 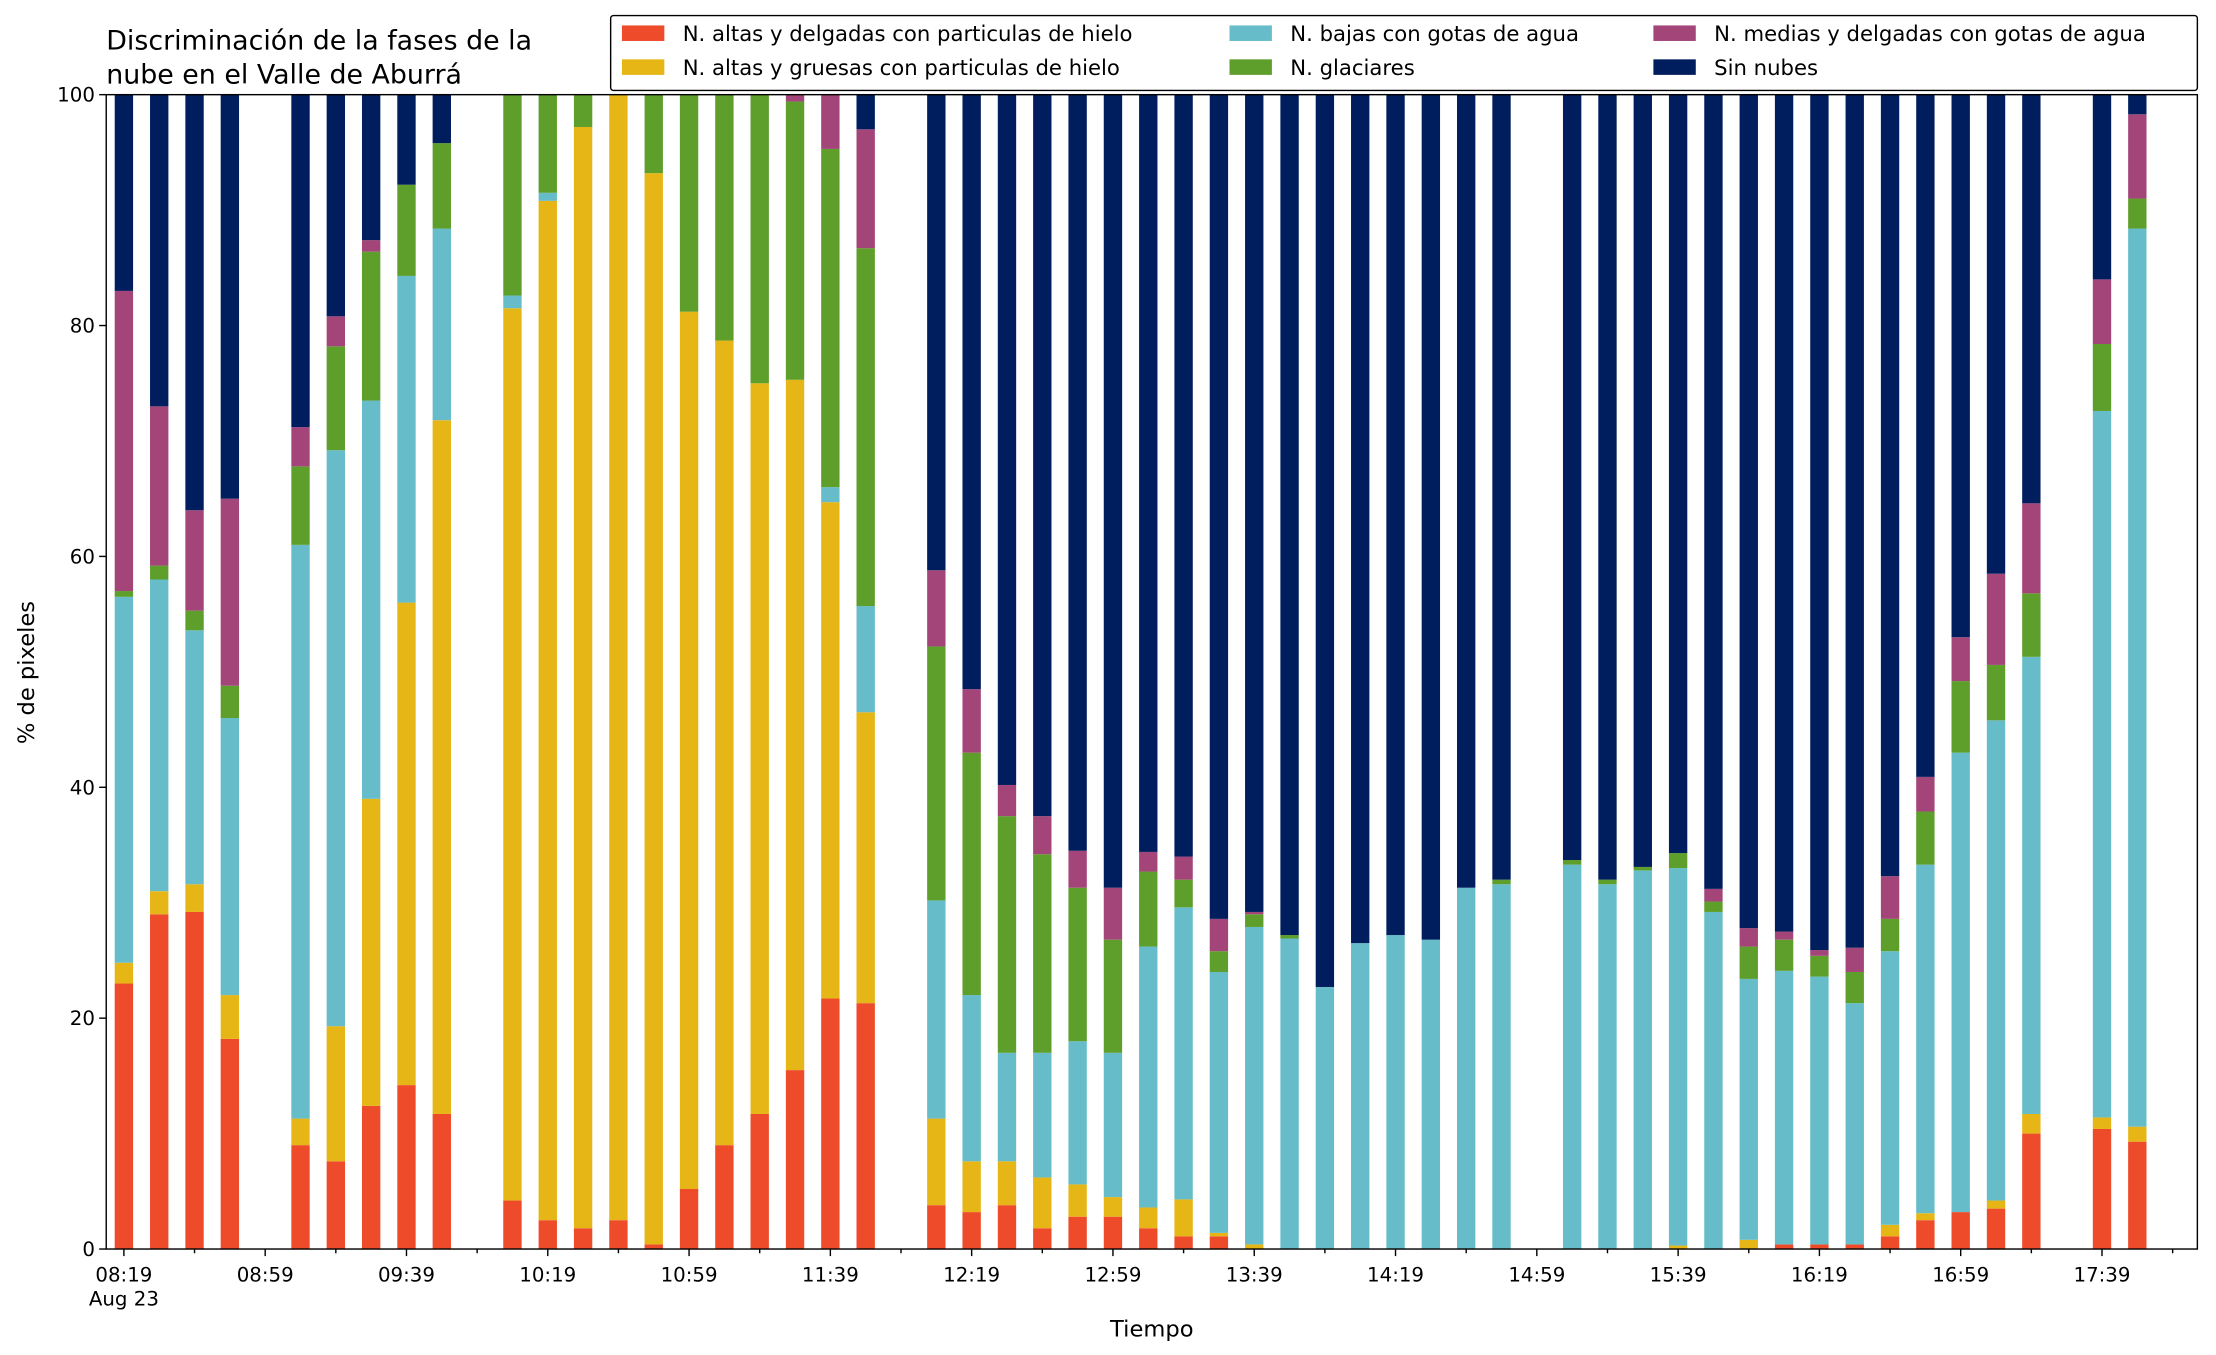 I want to click on x-tick-label: 10:59, so click(x=689, y=1275).